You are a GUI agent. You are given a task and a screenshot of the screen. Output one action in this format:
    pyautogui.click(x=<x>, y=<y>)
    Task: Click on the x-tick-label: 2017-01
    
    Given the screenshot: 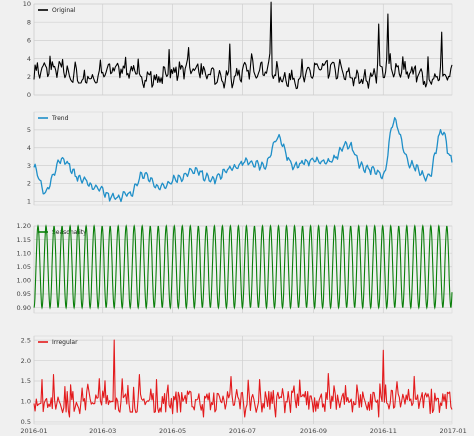 What is the action you would take?
    pyautogui.click(x=453, y=431)
    